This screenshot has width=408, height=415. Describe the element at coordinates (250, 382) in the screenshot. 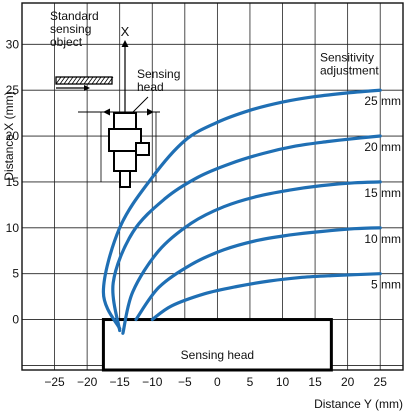

I see `x-tick-label: 5` at that location.